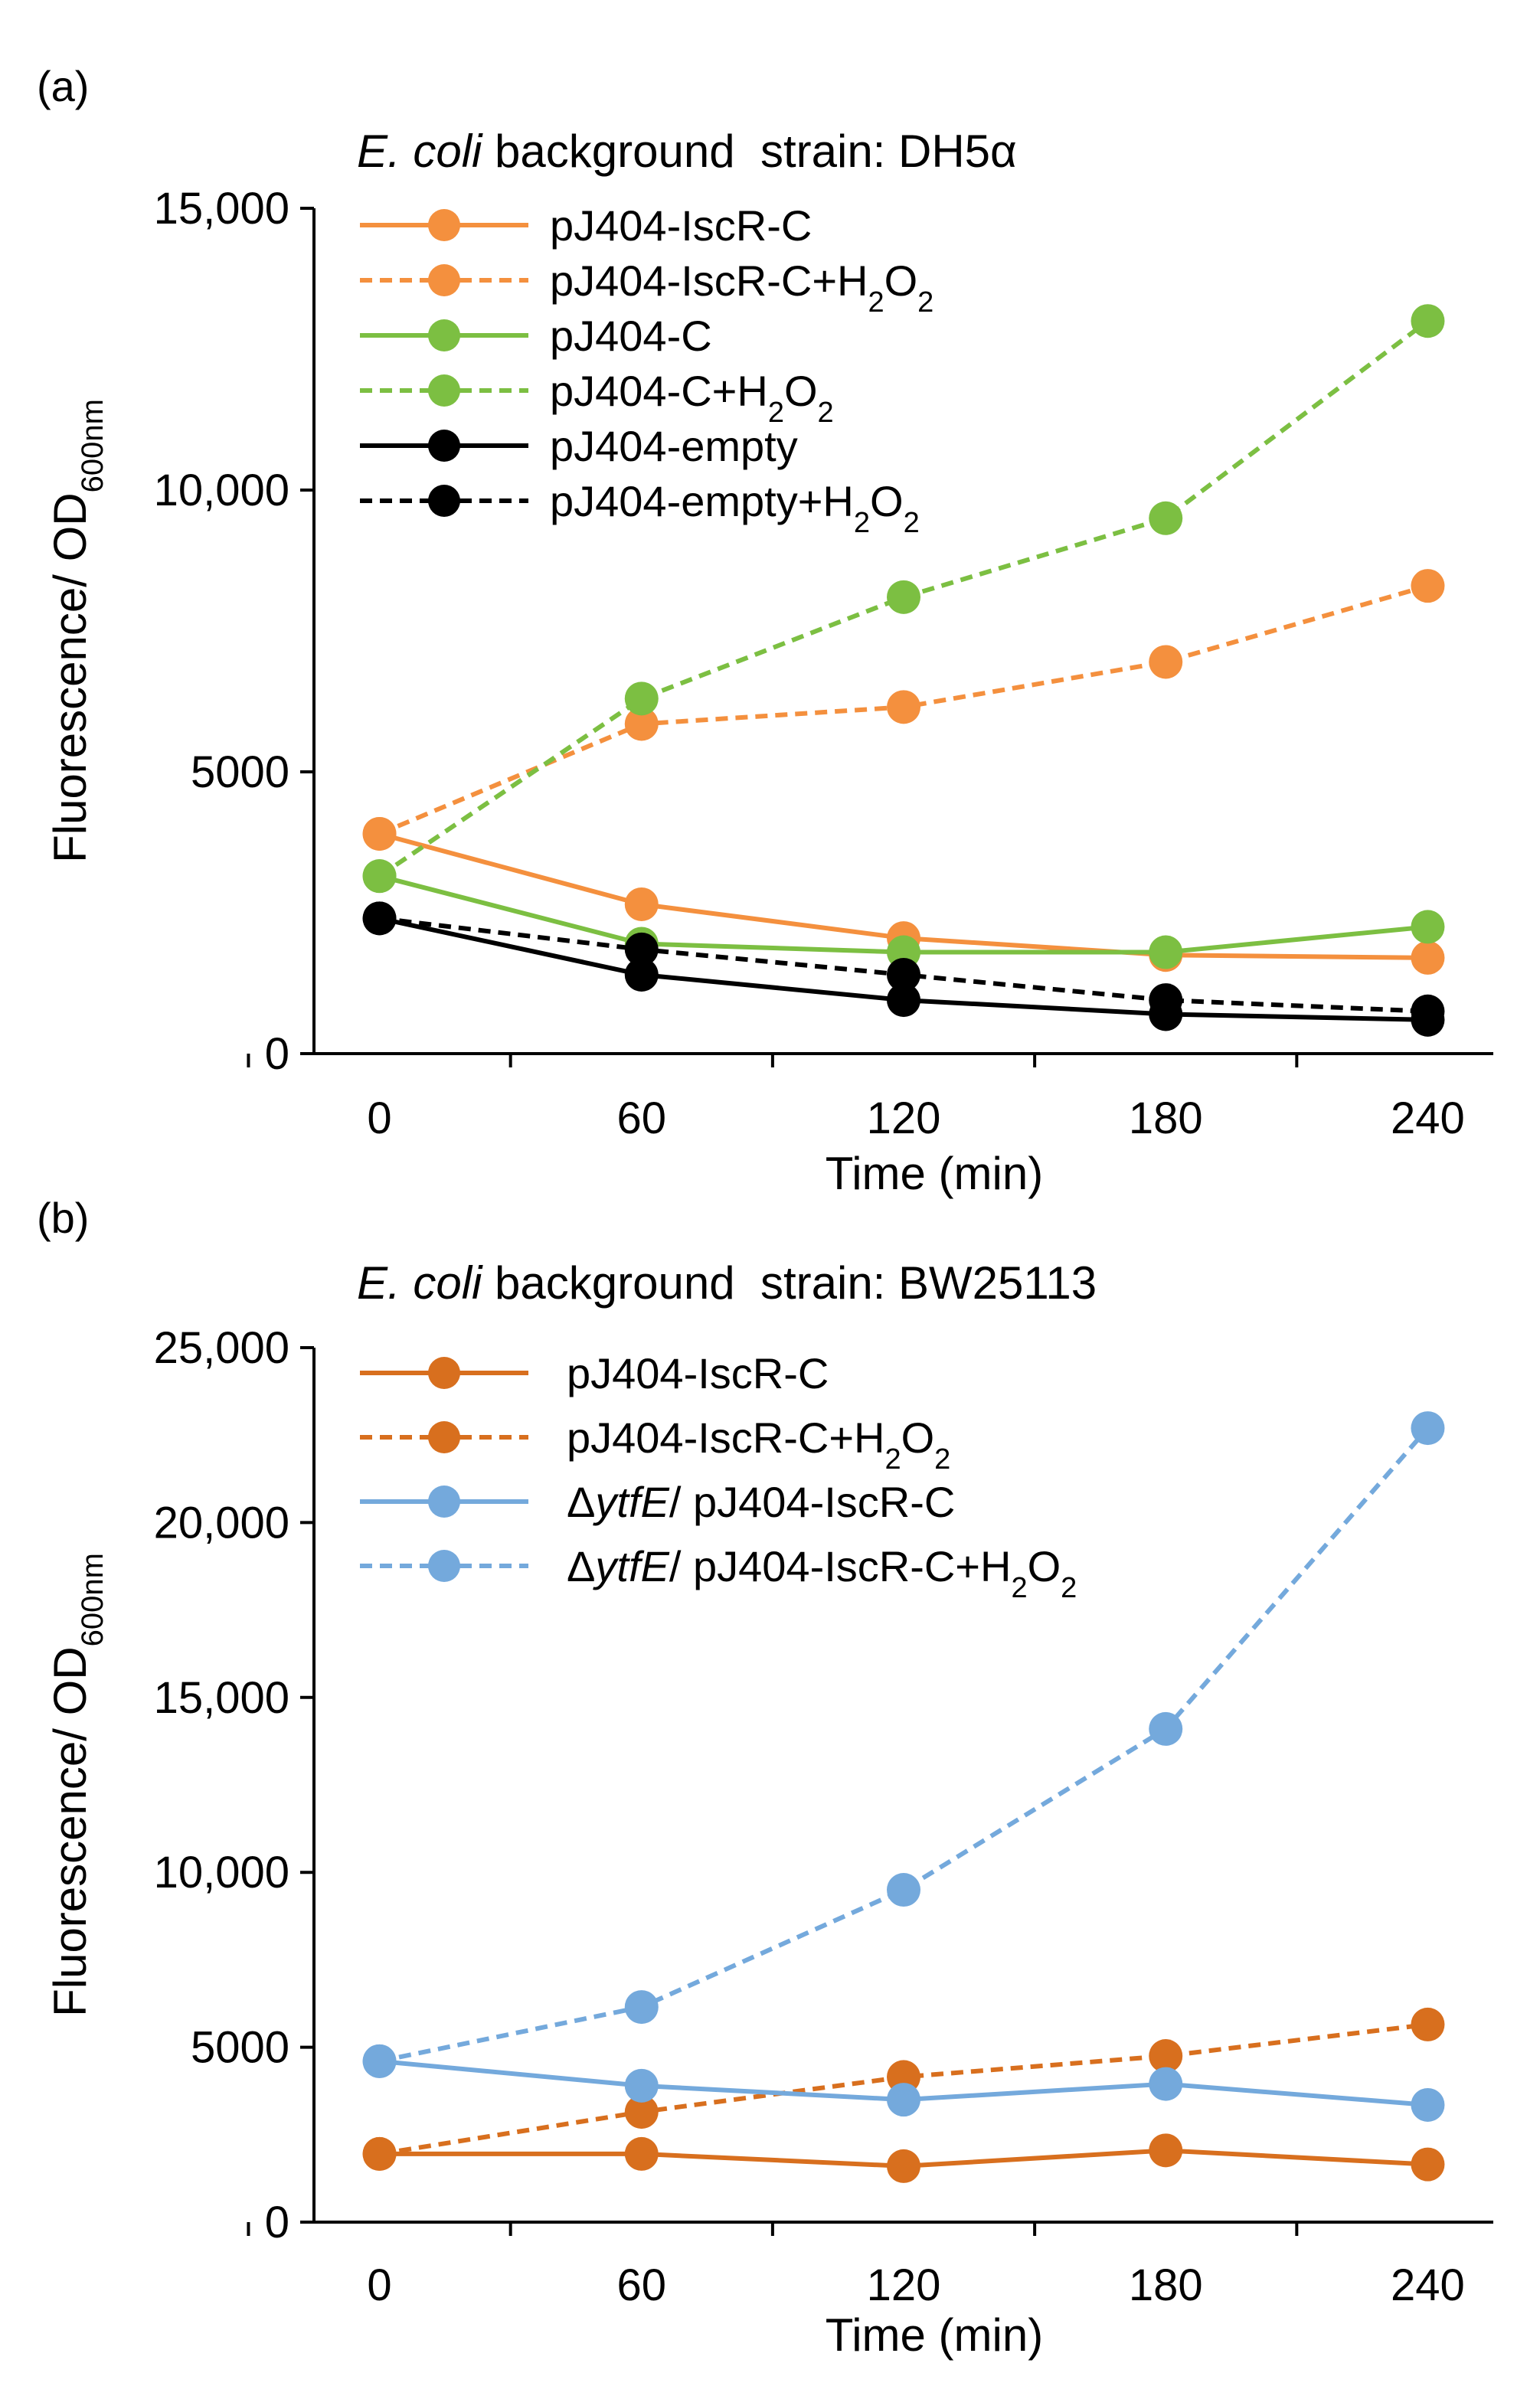  Describe the element at coordinates (709, 281) in the screenshot. I see `legend-label-part: pJ404-IscR-C+H` at that location.